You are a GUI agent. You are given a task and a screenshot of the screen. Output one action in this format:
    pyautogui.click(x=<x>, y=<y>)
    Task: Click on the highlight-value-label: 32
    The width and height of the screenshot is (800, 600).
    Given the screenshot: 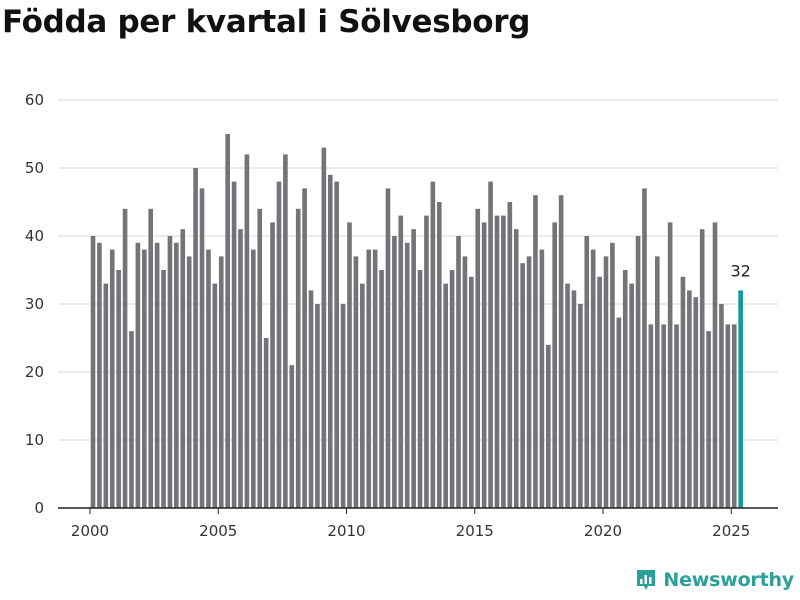 What is the action you would take?
    pyautogui.click(x=740, y=270)
    